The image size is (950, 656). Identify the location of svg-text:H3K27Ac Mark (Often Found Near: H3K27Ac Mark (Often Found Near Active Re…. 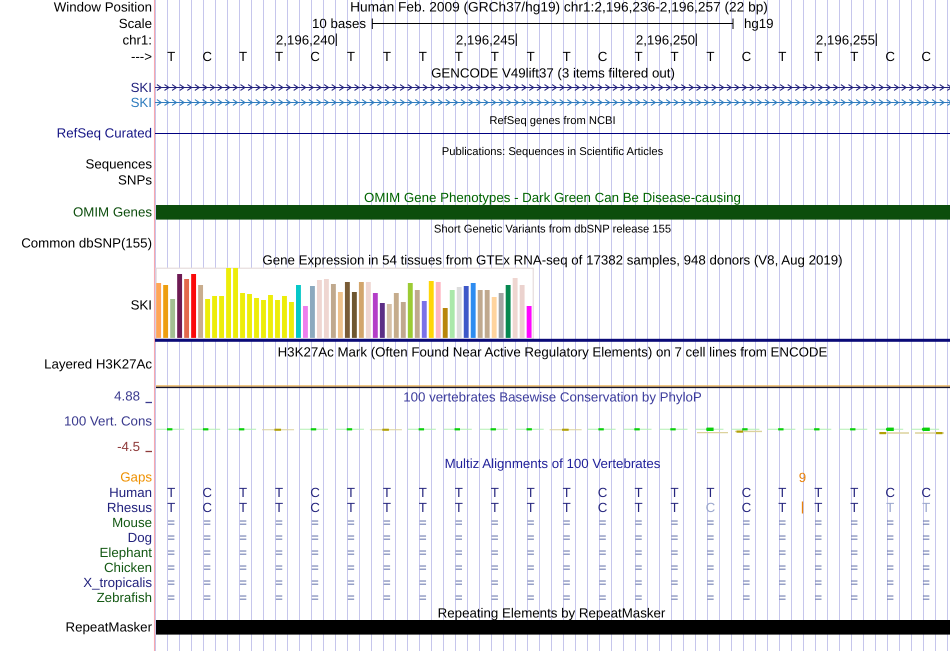
(553, 352).